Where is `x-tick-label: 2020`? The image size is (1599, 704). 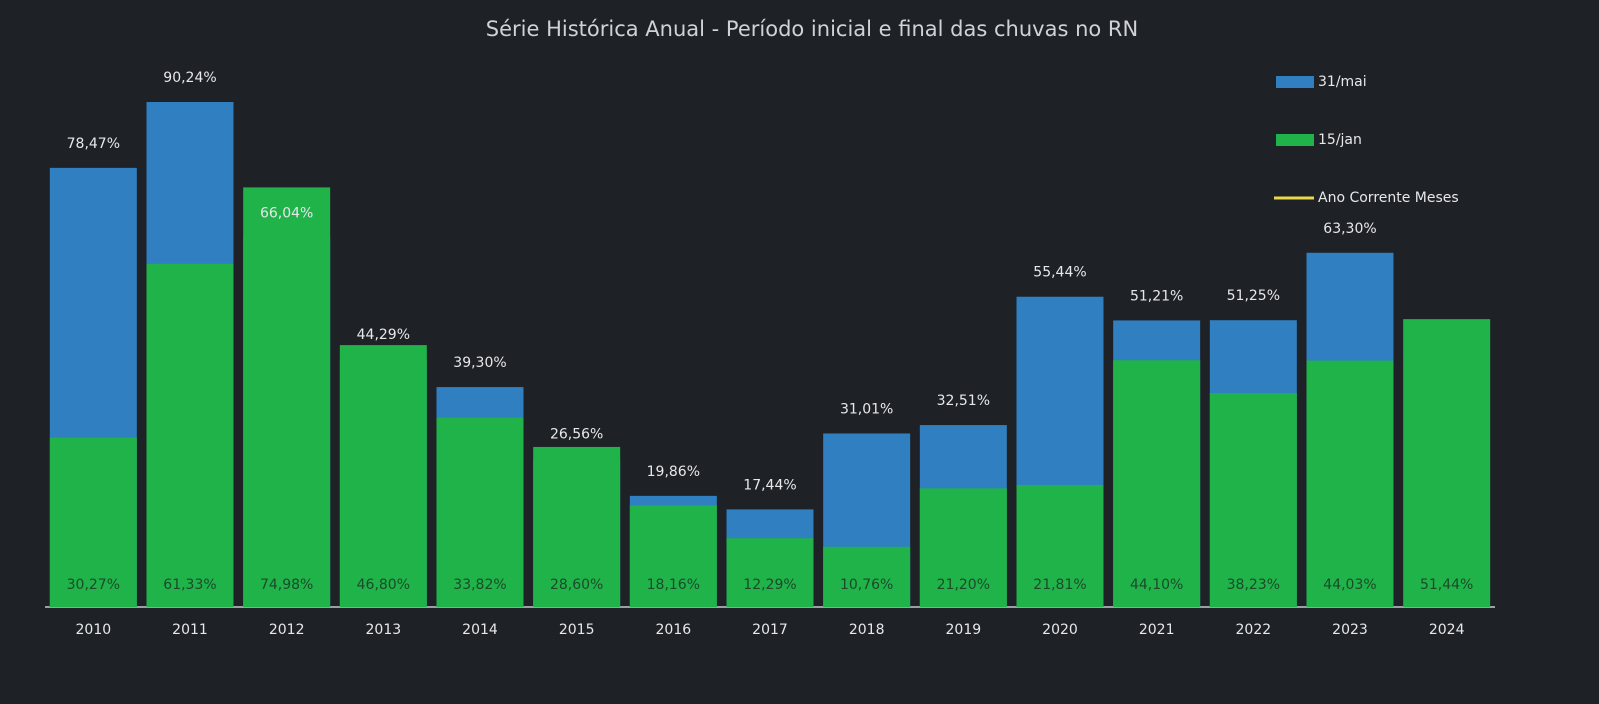 x-tick-label: 2020 is located at coordinates (1060, 630).